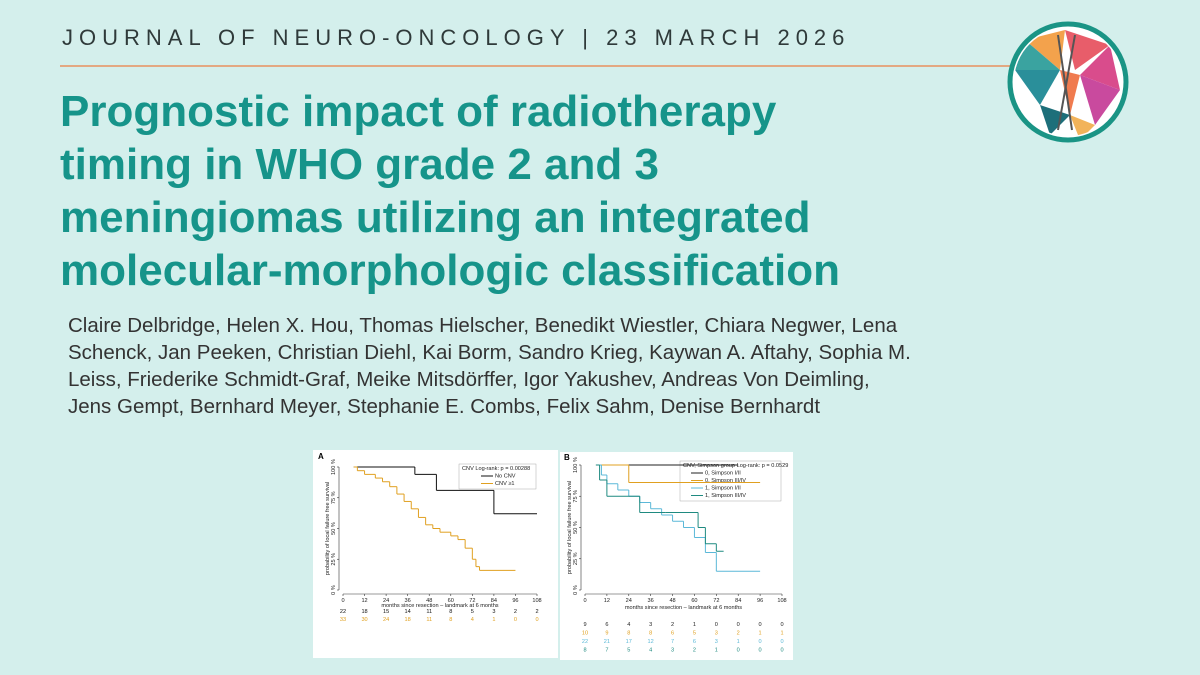  Describe the element at coordinates (429, 620) in the screenshot. I see `at-risk-count: 11` at that location.